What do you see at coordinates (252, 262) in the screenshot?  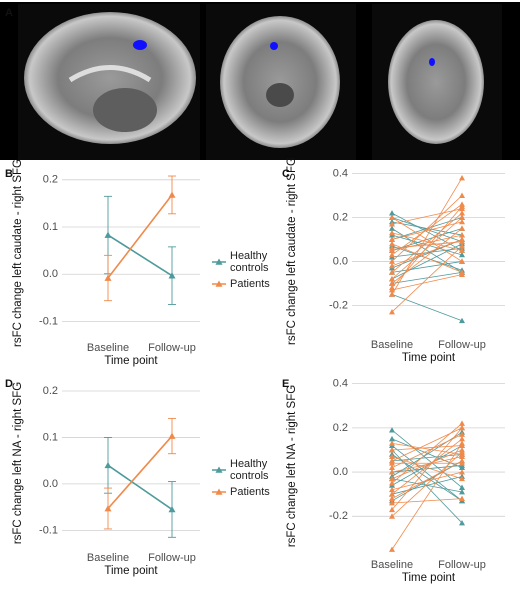 I see `legend-entry: Healthy controls` at bounding box center [252, 262].